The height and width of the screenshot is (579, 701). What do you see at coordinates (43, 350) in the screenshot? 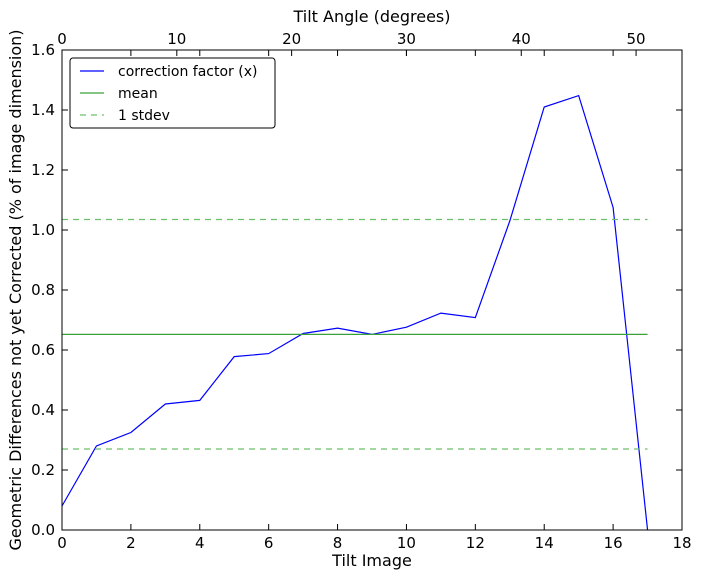
I see `y-tick-label: 0.6` at bounding box center [43, 350].